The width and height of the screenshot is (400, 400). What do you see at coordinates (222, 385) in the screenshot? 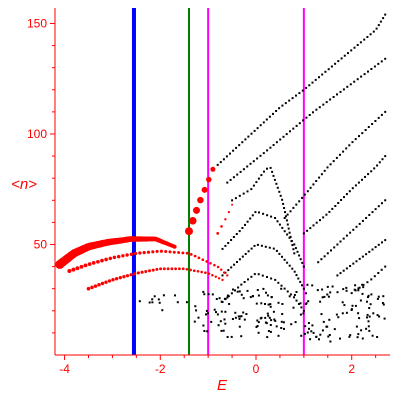
I see `x-axis-label: E` at bounding box center [222, 385].